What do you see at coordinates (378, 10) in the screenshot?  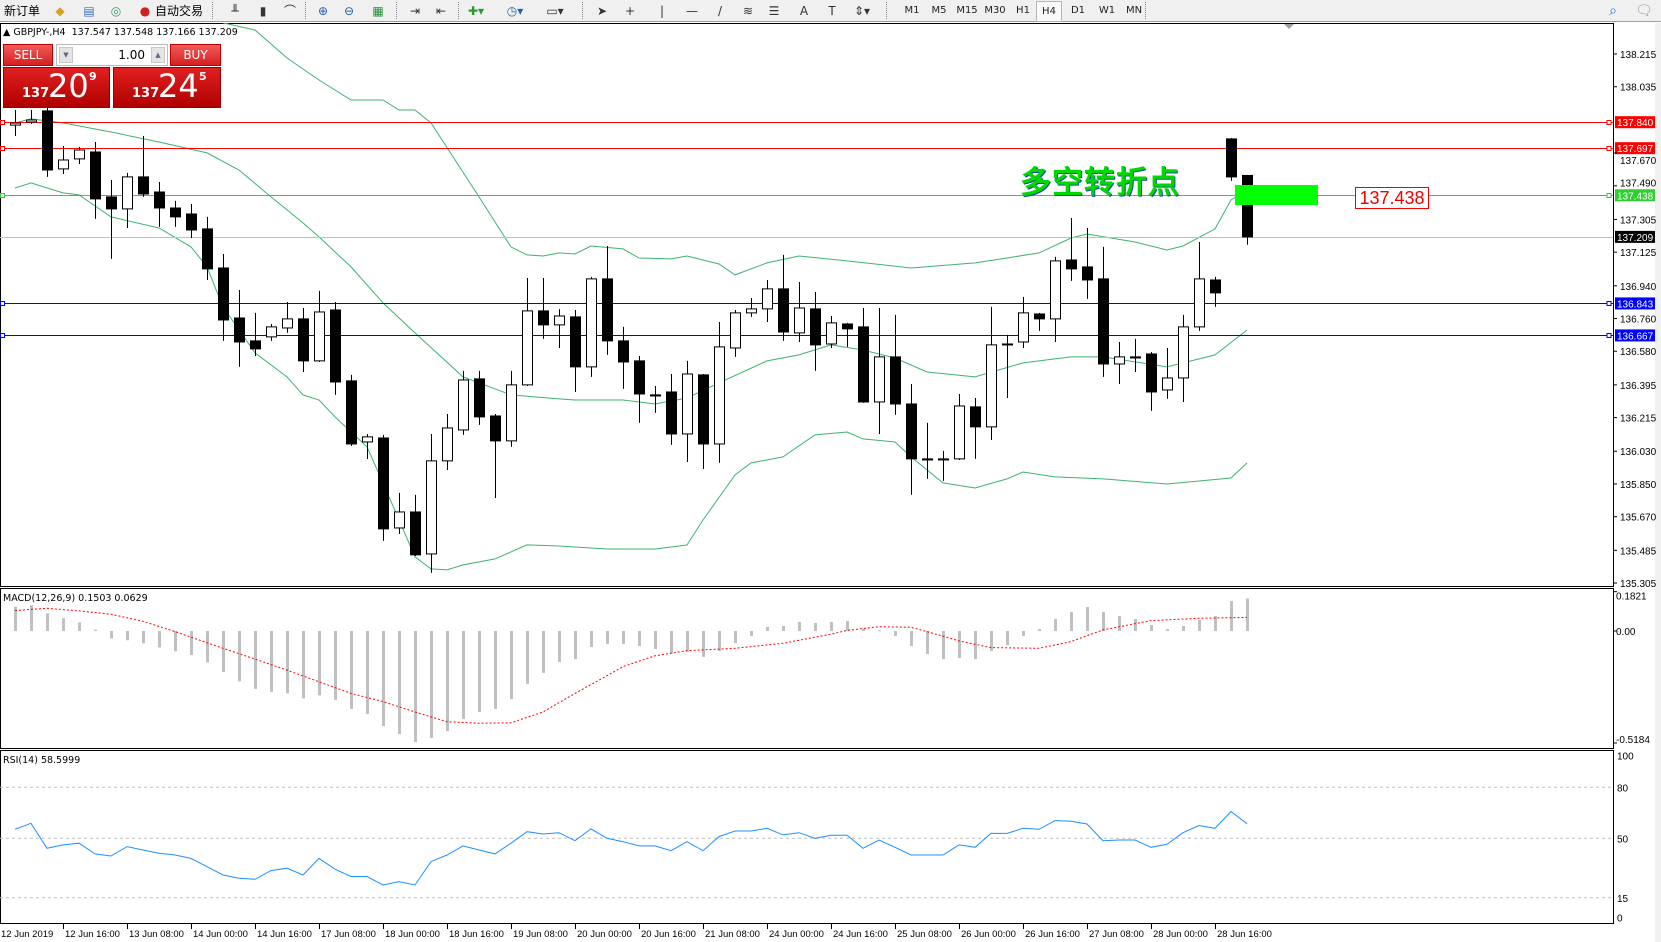 I see `tile-windows-icon: ▦` at bounding box center [378, 10].